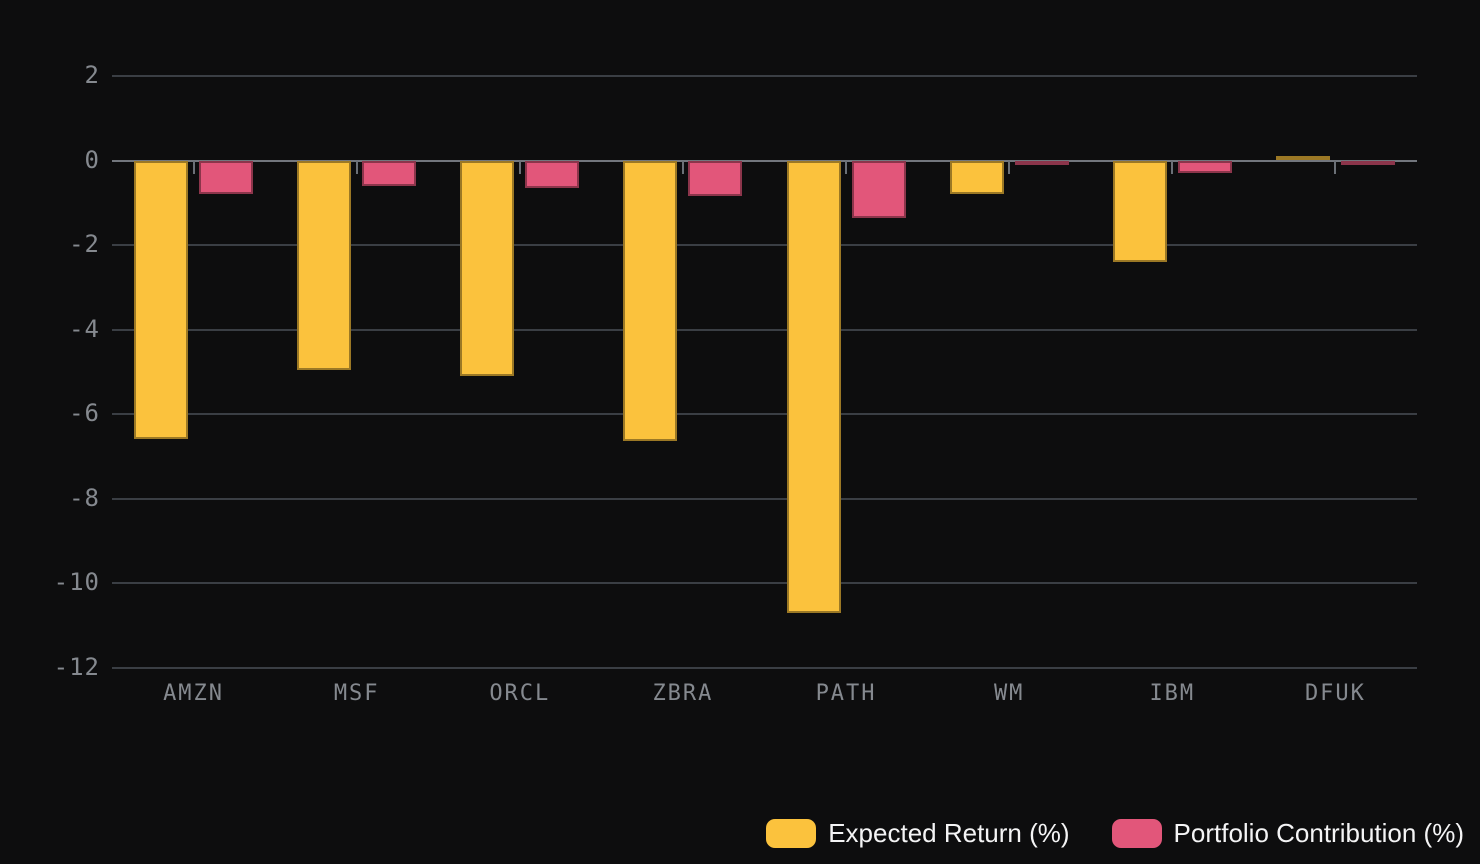  Describe the element at coordinates (650, 301) in the screenshot. I see `bar-expected-return-zbra` at that location.